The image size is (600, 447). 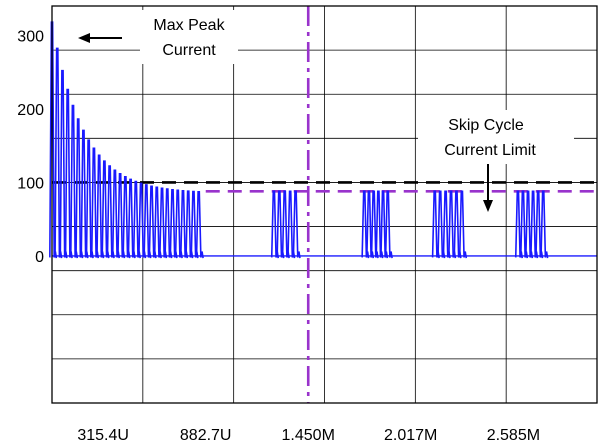 What do you see at coordinates (206, 435) in the screenshot?
I see `x-tick-label: 882.7U` at bounding box center [206, 435].